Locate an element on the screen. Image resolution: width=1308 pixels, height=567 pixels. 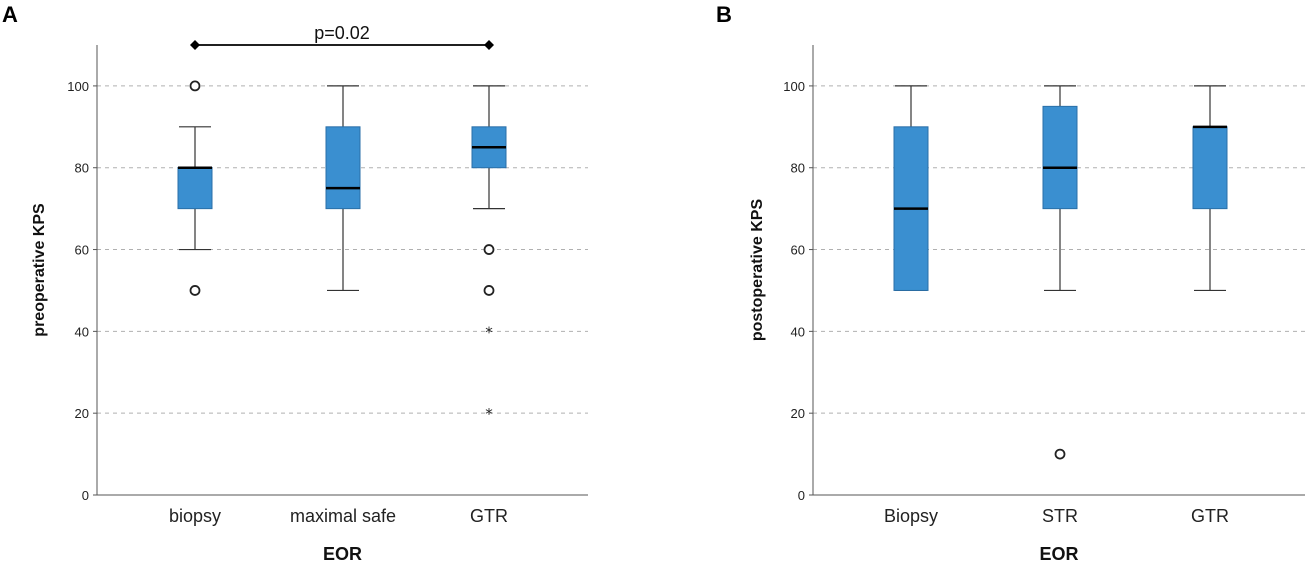
y-axis-title: postoperative KPS is located at coordinates (757, 270).